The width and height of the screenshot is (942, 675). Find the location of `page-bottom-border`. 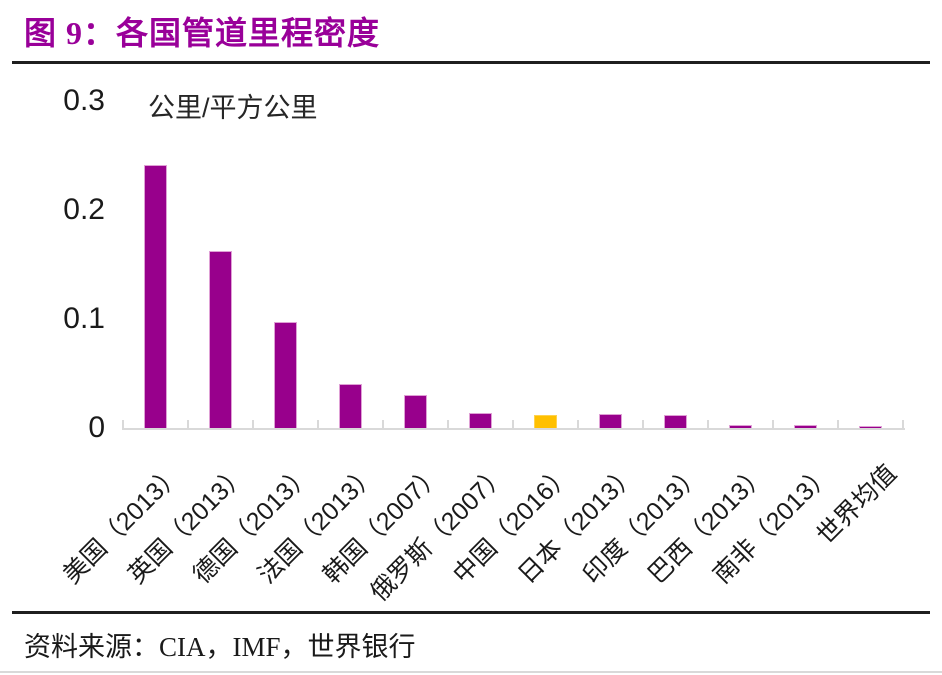

page-bottom-border is located at coordinates (471, 672).